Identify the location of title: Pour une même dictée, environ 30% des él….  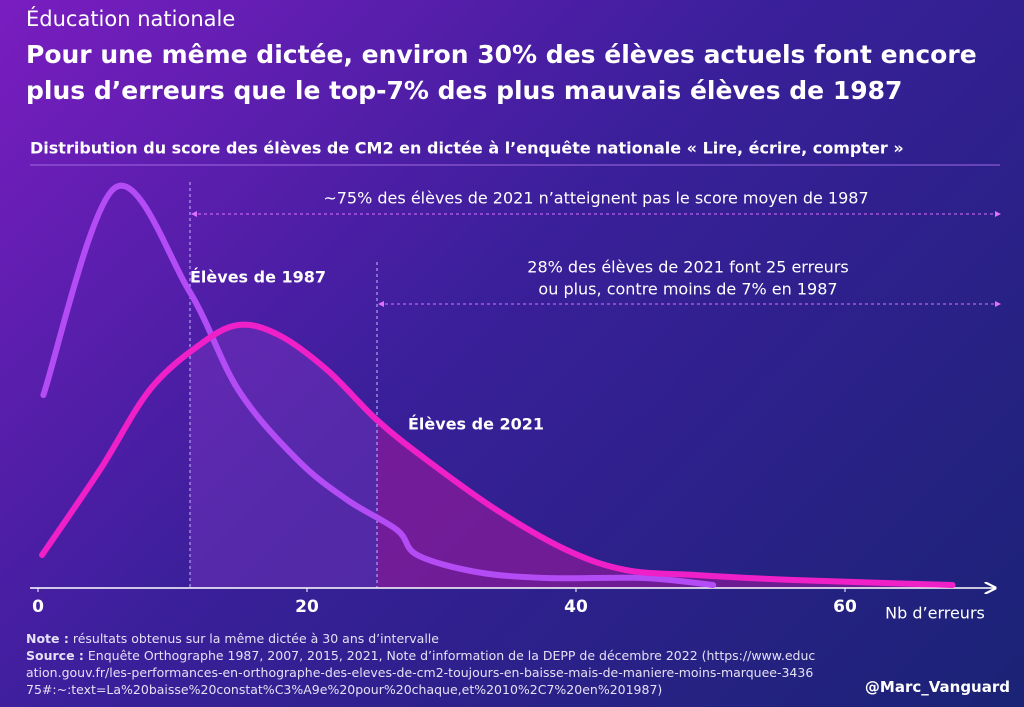
(501, 72).